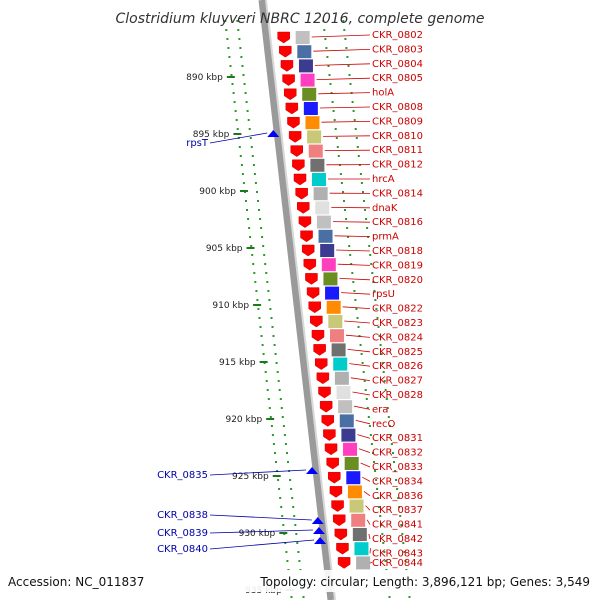  I want to click on gene-label: CKR_0834, so click(397, 481).